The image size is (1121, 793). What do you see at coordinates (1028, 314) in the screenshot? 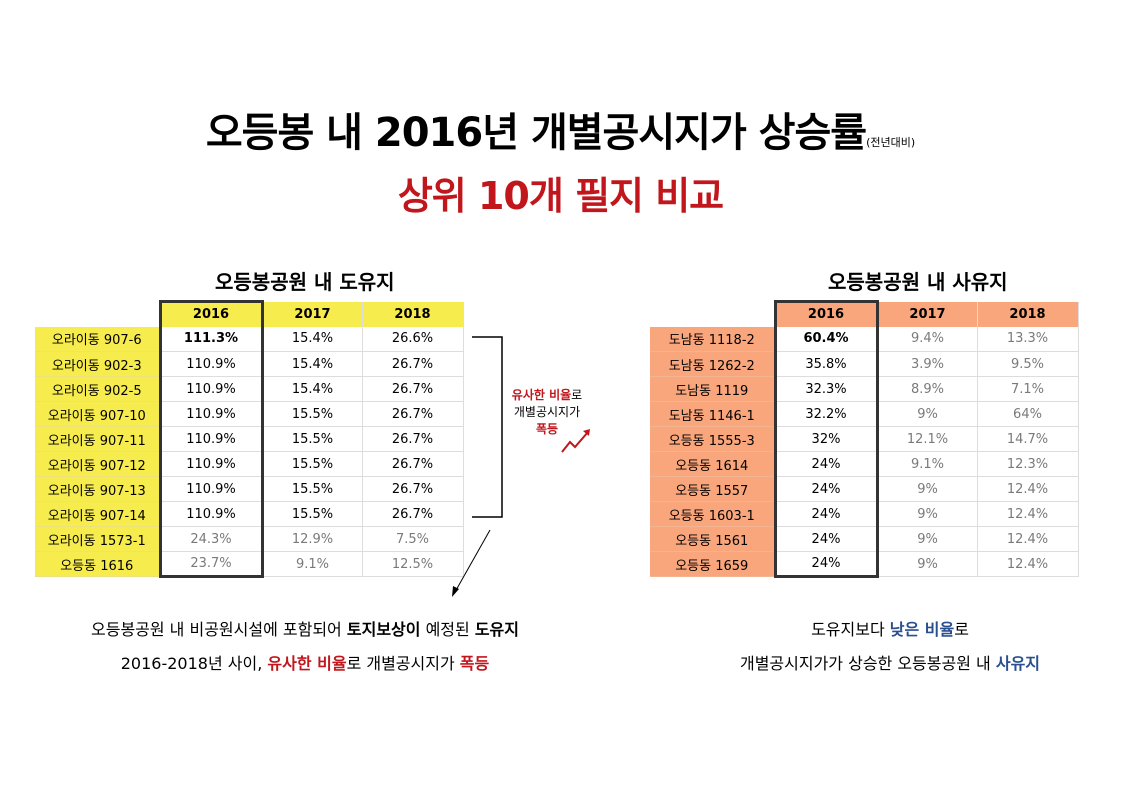
I see `header-2018: 2018` at bounding box center [1028, 314].